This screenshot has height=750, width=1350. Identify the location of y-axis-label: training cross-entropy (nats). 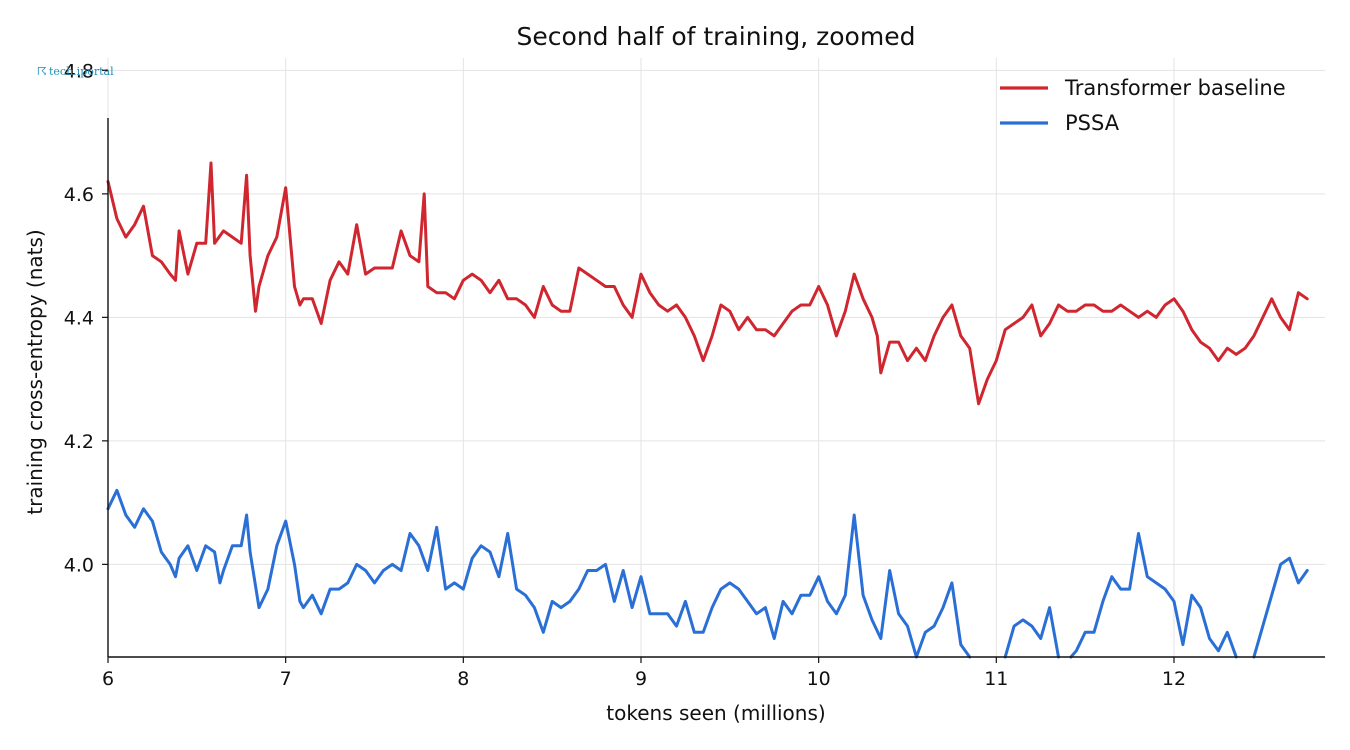
(35, 371).